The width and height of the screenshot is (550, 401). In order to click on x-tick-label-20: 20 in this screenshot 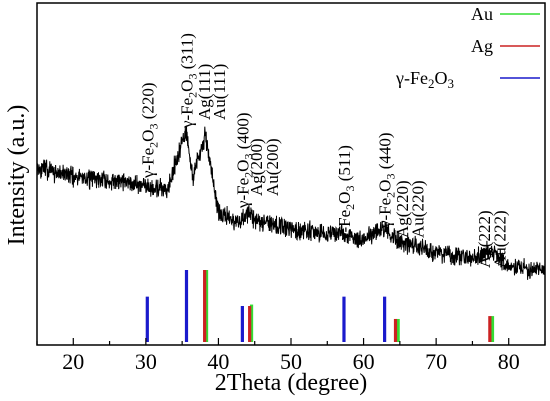, I will do `click(73, 361)`.